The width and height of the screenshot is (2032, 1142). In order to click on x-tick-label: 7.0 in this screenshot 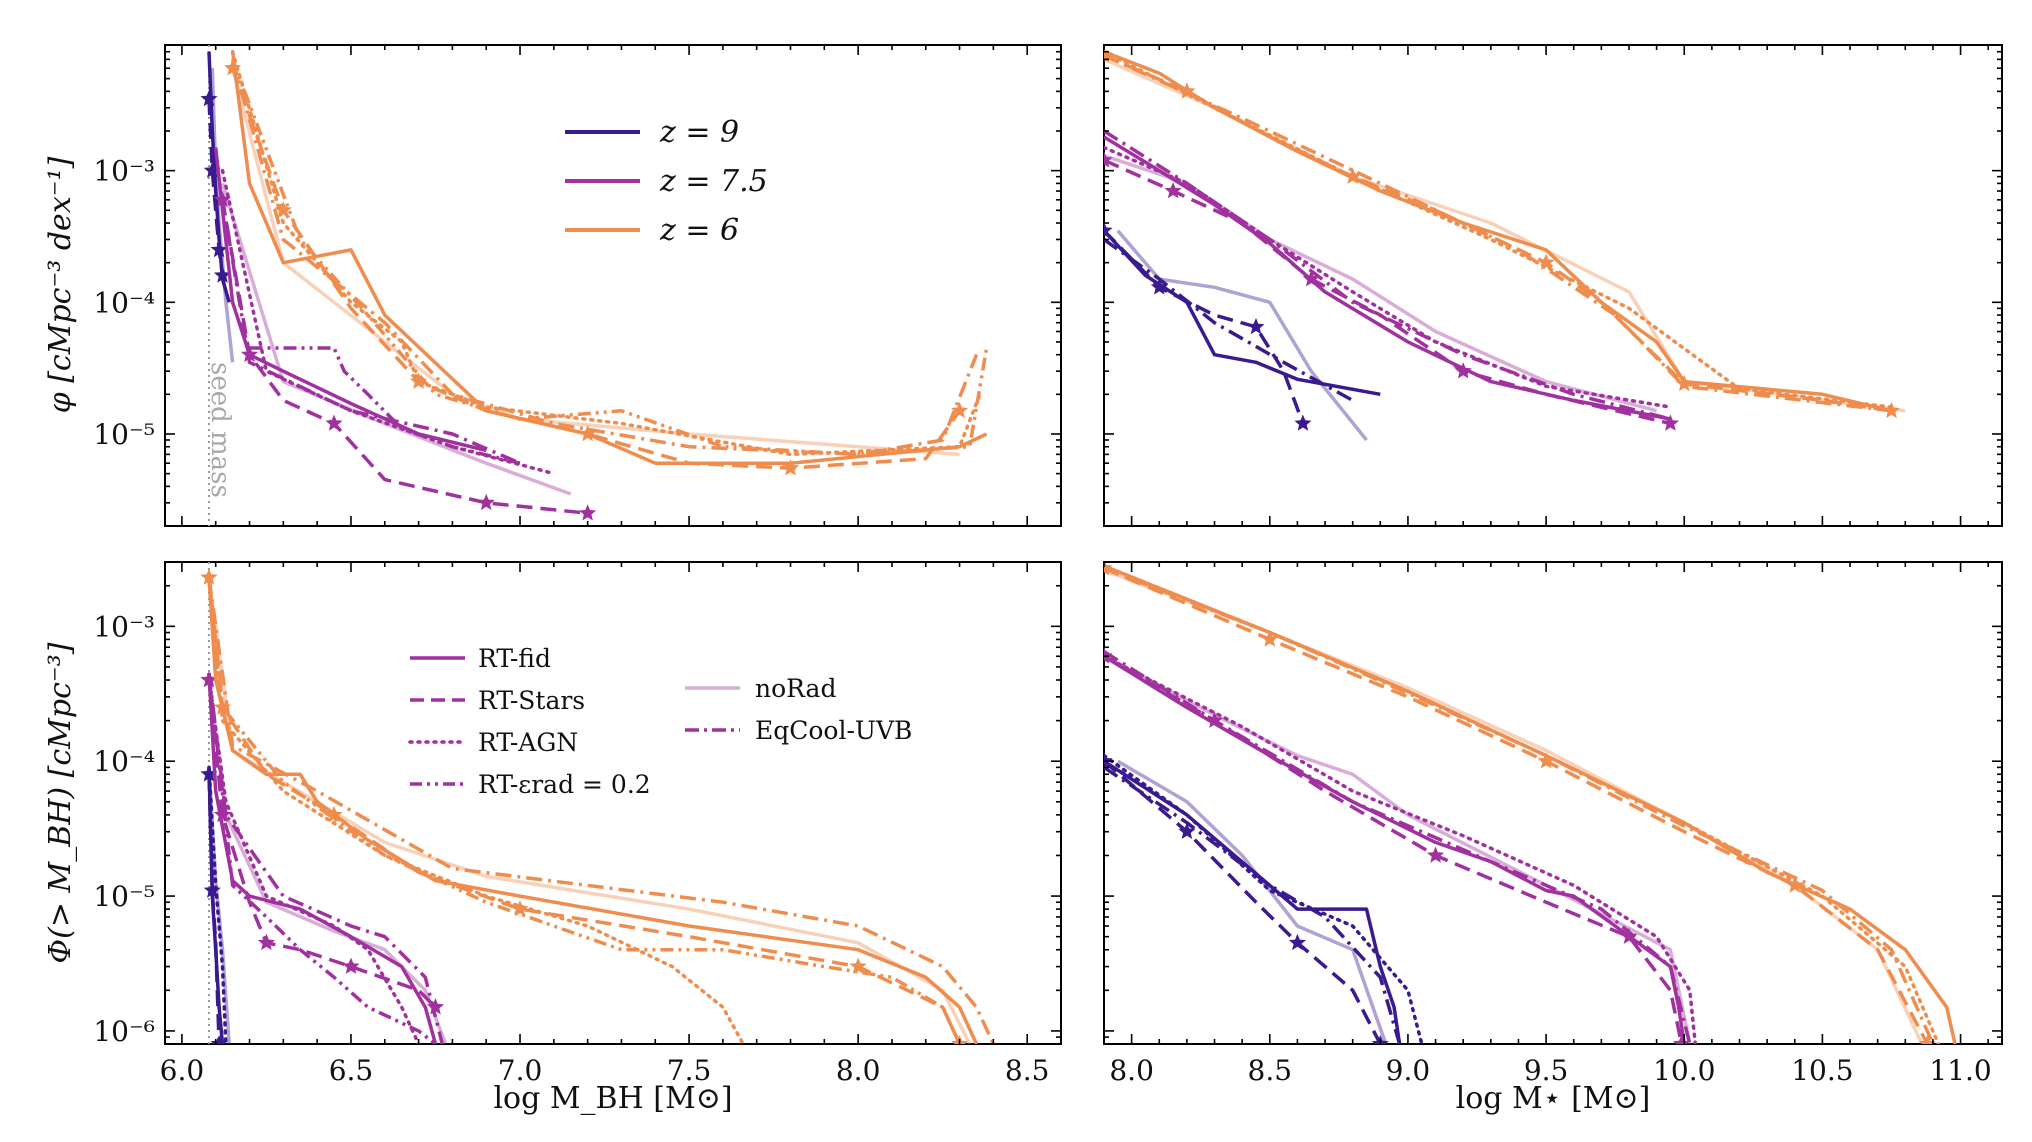, I will do `click(520, 1070)`.